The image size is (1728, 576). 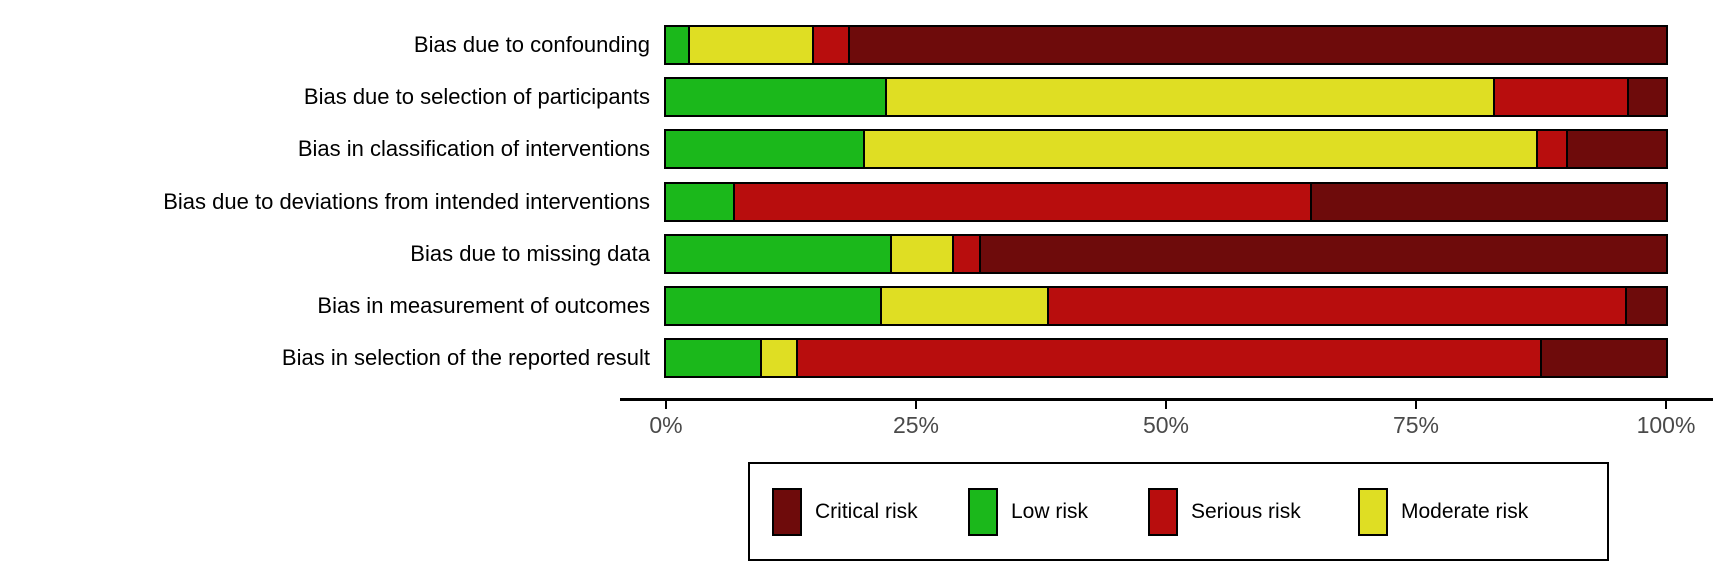 I want to click on legend-item: Critical risk, so click(x=845, y=511).